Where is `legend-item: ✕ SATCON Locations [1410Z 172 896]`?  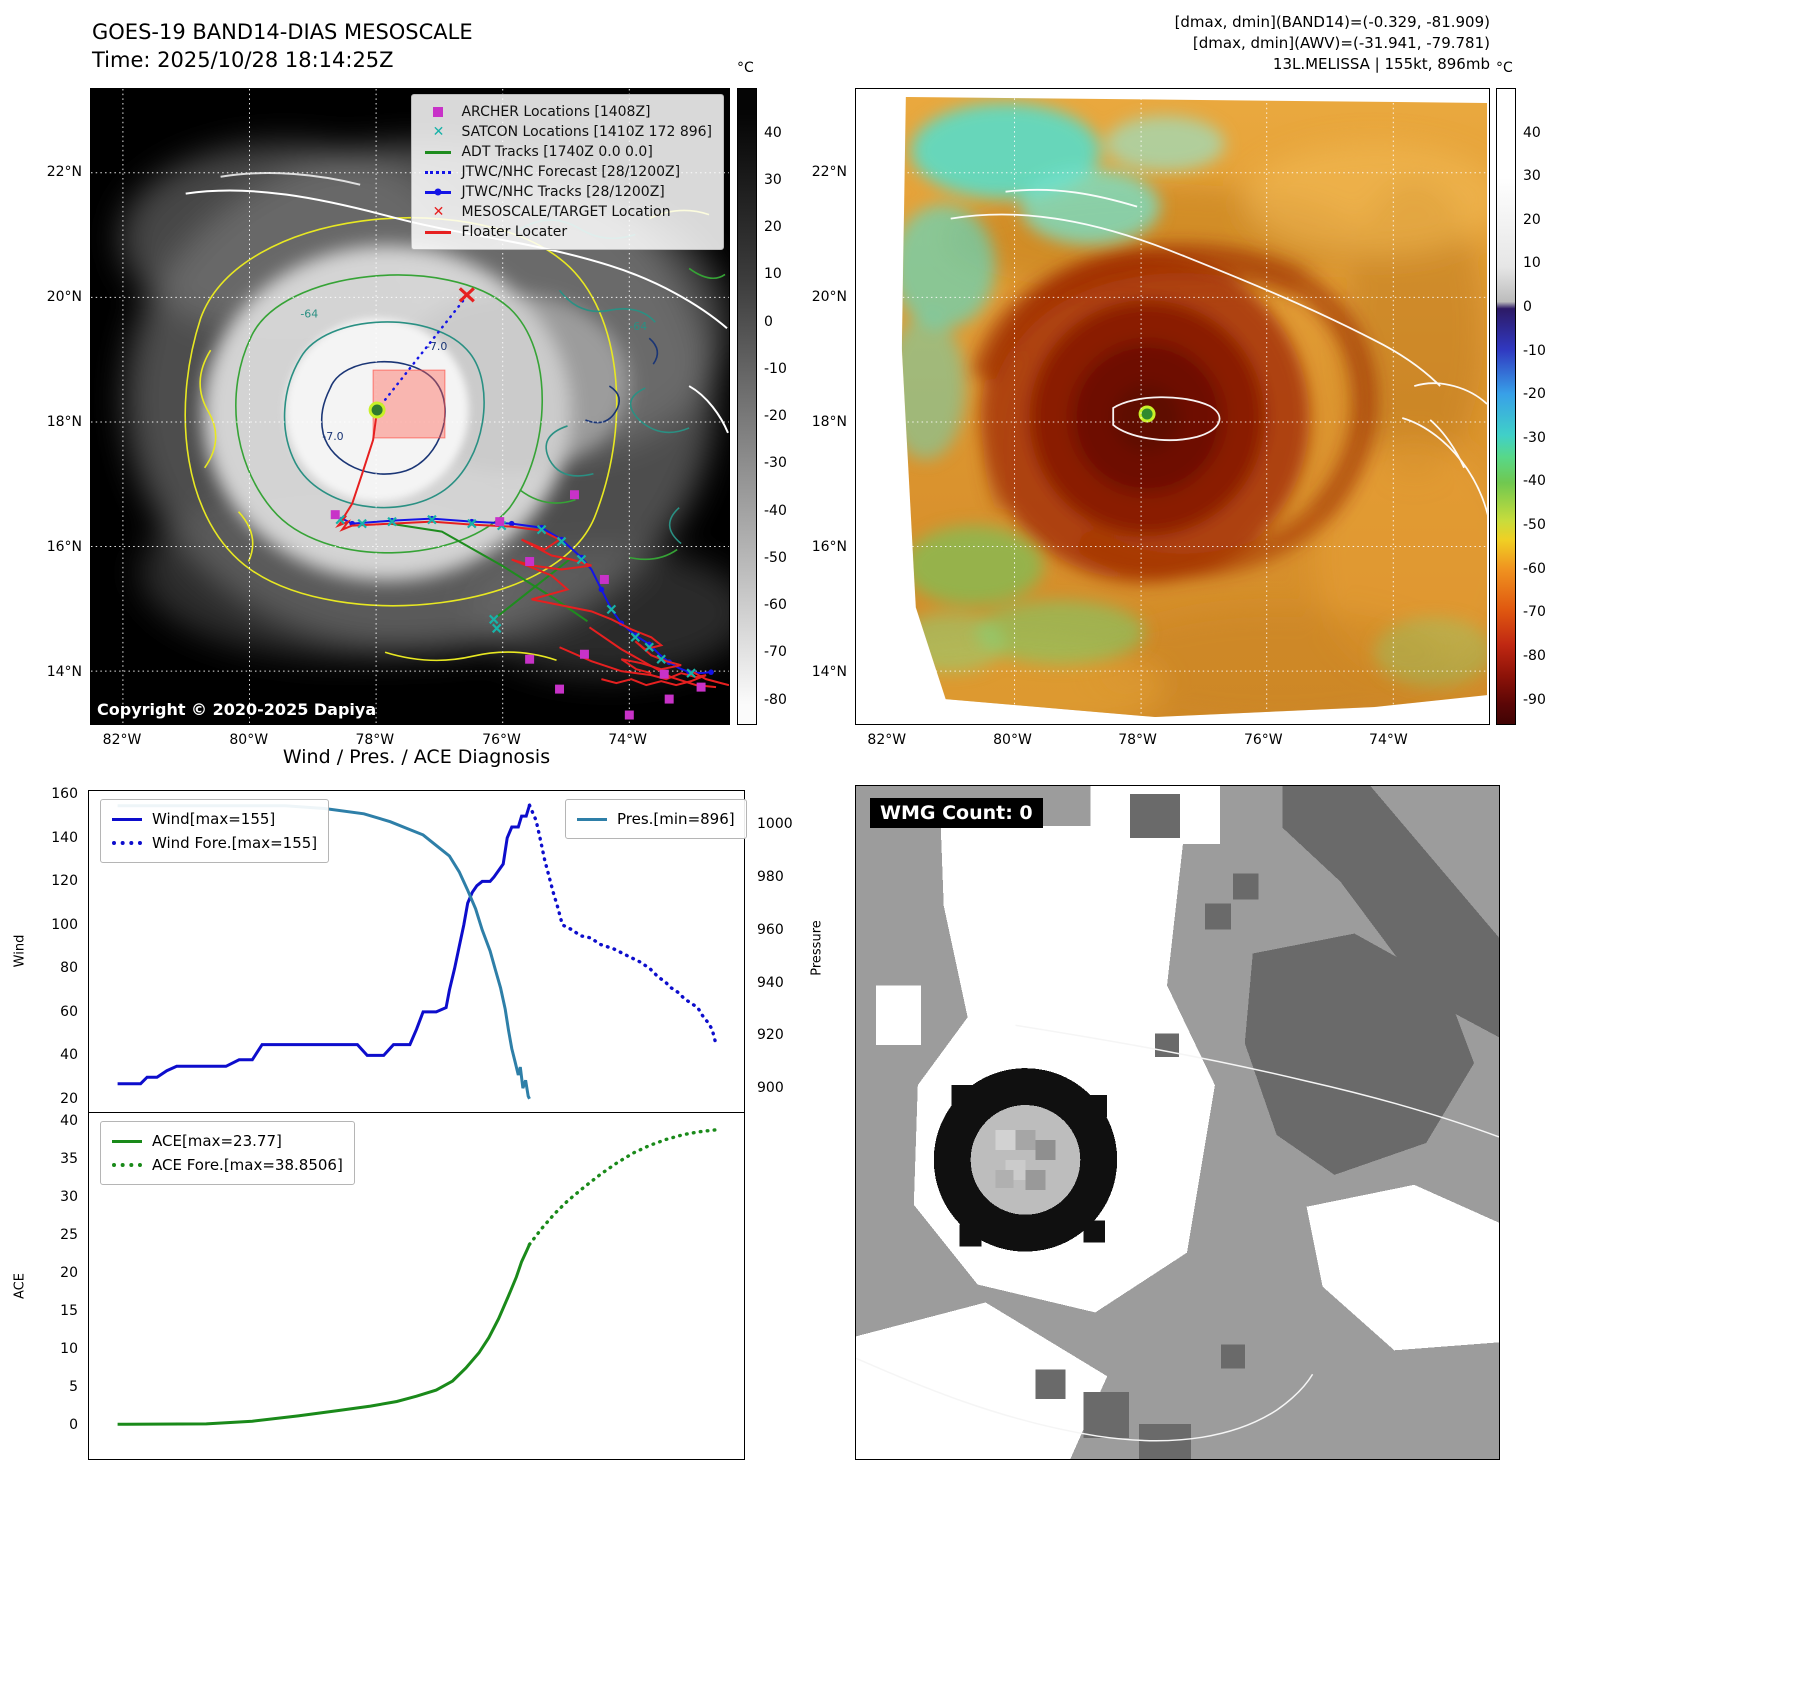
legend-item: ✕ SATCON Locations [1410Z 172 896] is located at coordinates (567, 132).